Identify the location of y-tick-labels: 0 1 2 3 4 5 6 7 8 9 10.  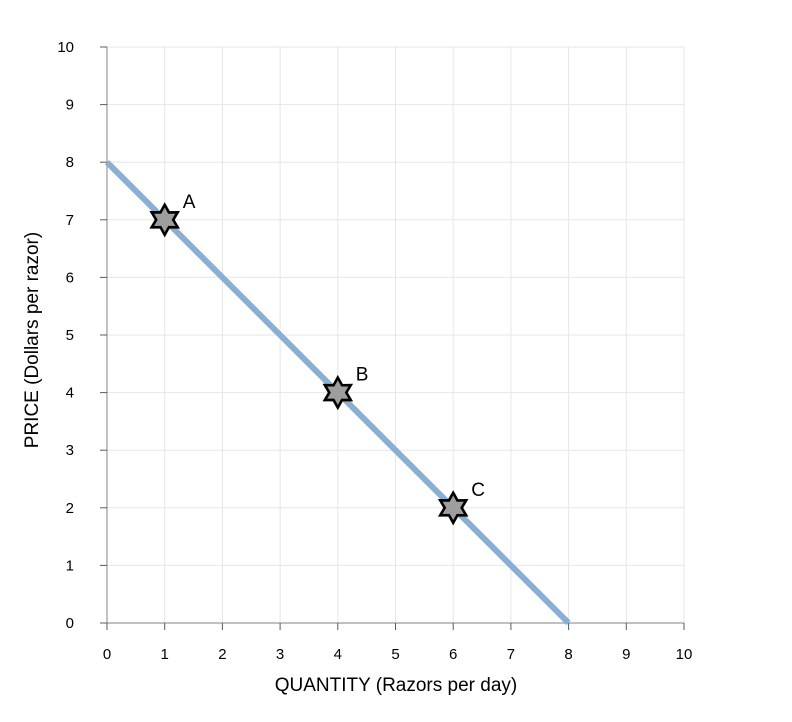
(65, 335).